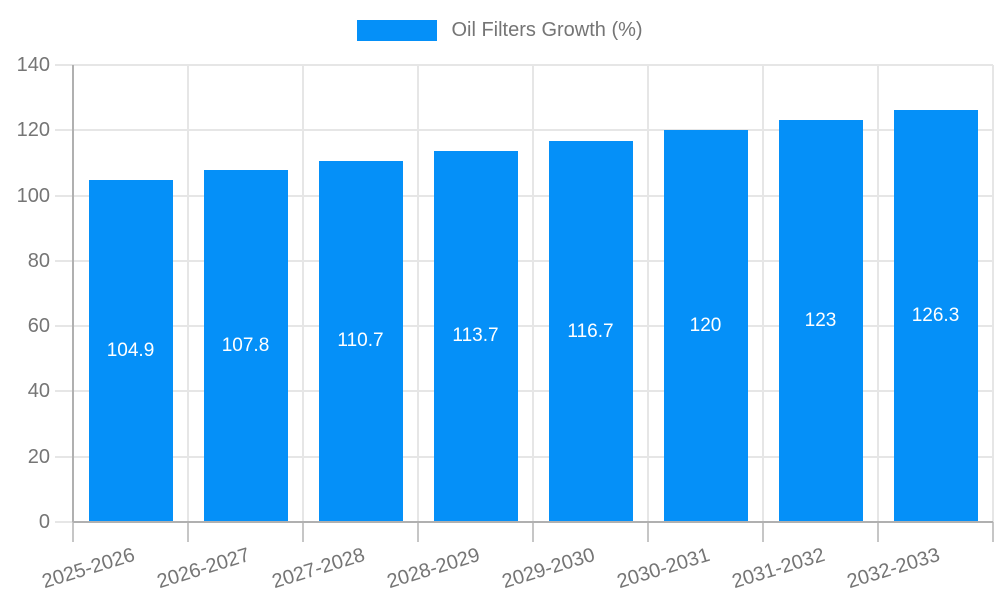  I want to click on legend-swatch, so click(397, 30).